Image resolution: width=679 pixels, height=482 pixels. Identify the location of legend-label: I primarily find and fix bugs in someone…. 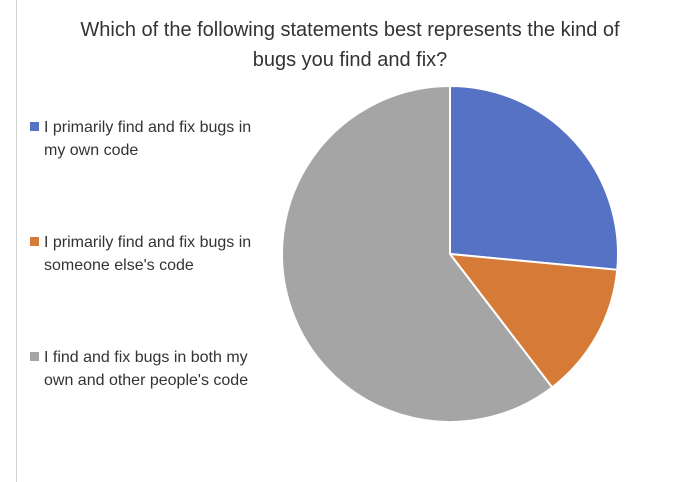
(148, 254).